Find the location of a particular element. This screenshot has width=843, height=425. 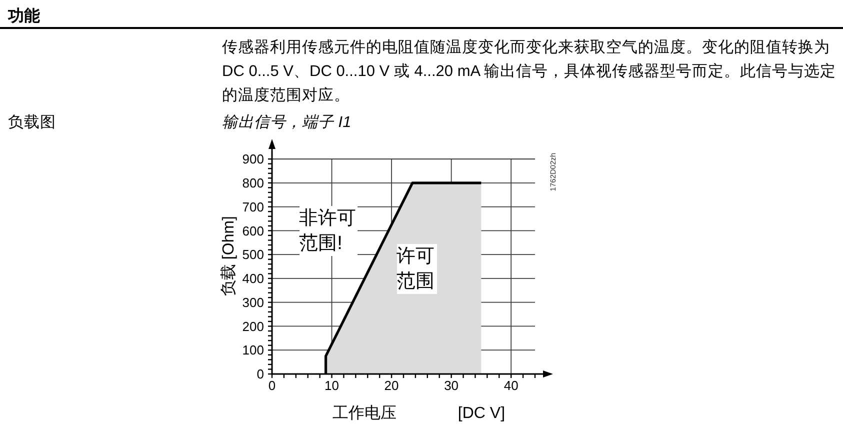

x-tick-label: 0 is located at coordinates (272, 386).